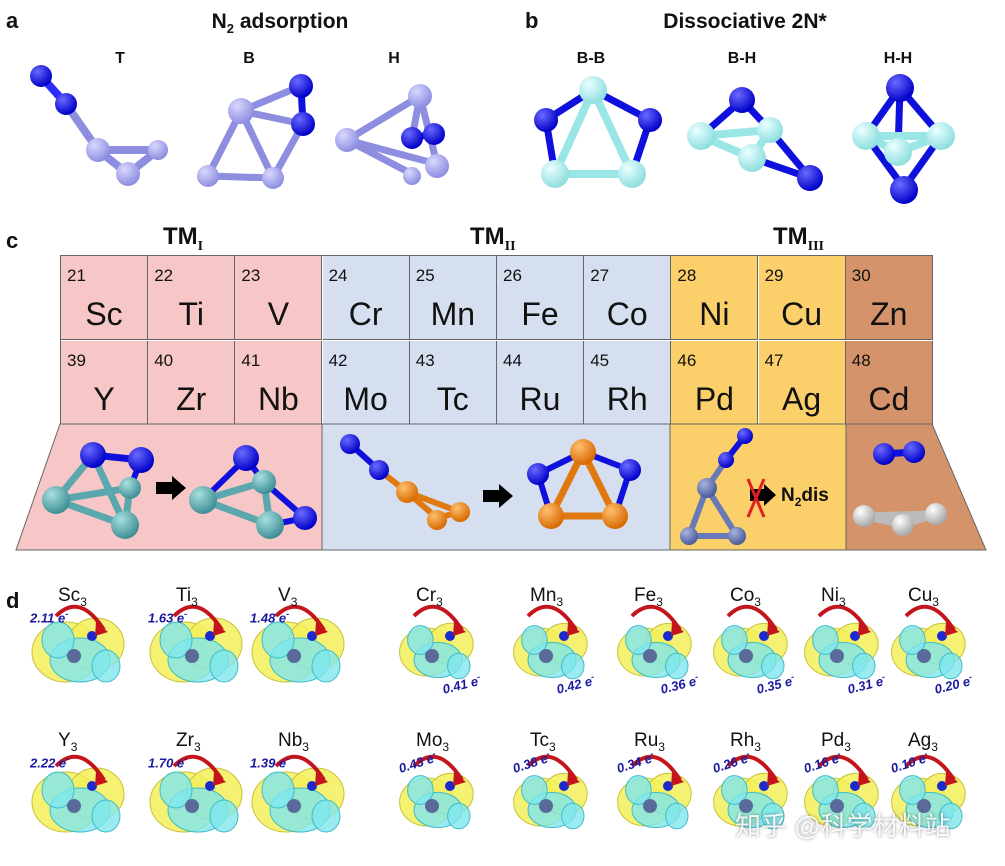  Describe the element at coordinates (512, 275) in the screenshot. I see `atomic-number: 26` at that location.